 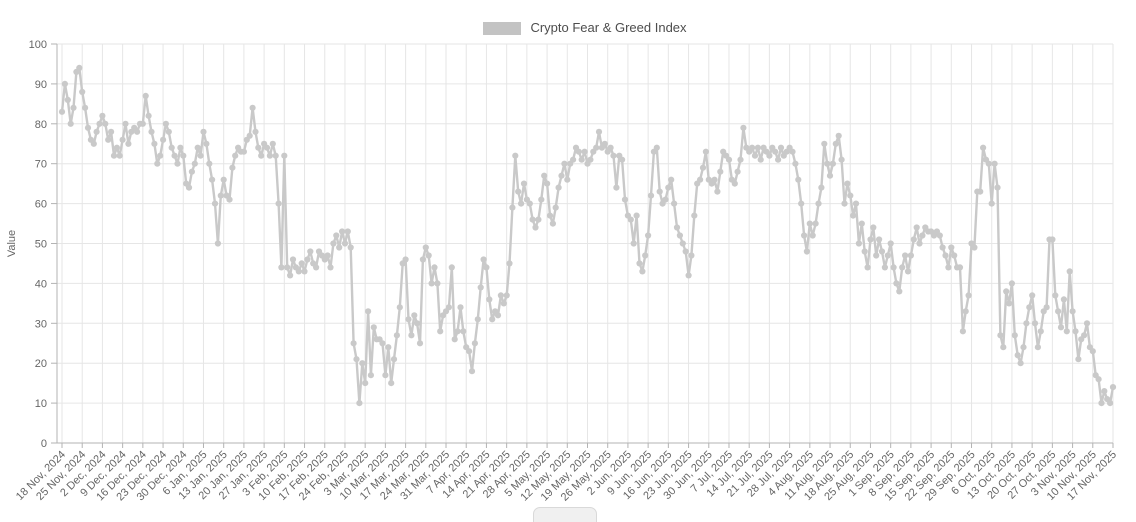 I want to click on legend-label: Crypto Fear & Greed Index, so click(x=608, y=27).